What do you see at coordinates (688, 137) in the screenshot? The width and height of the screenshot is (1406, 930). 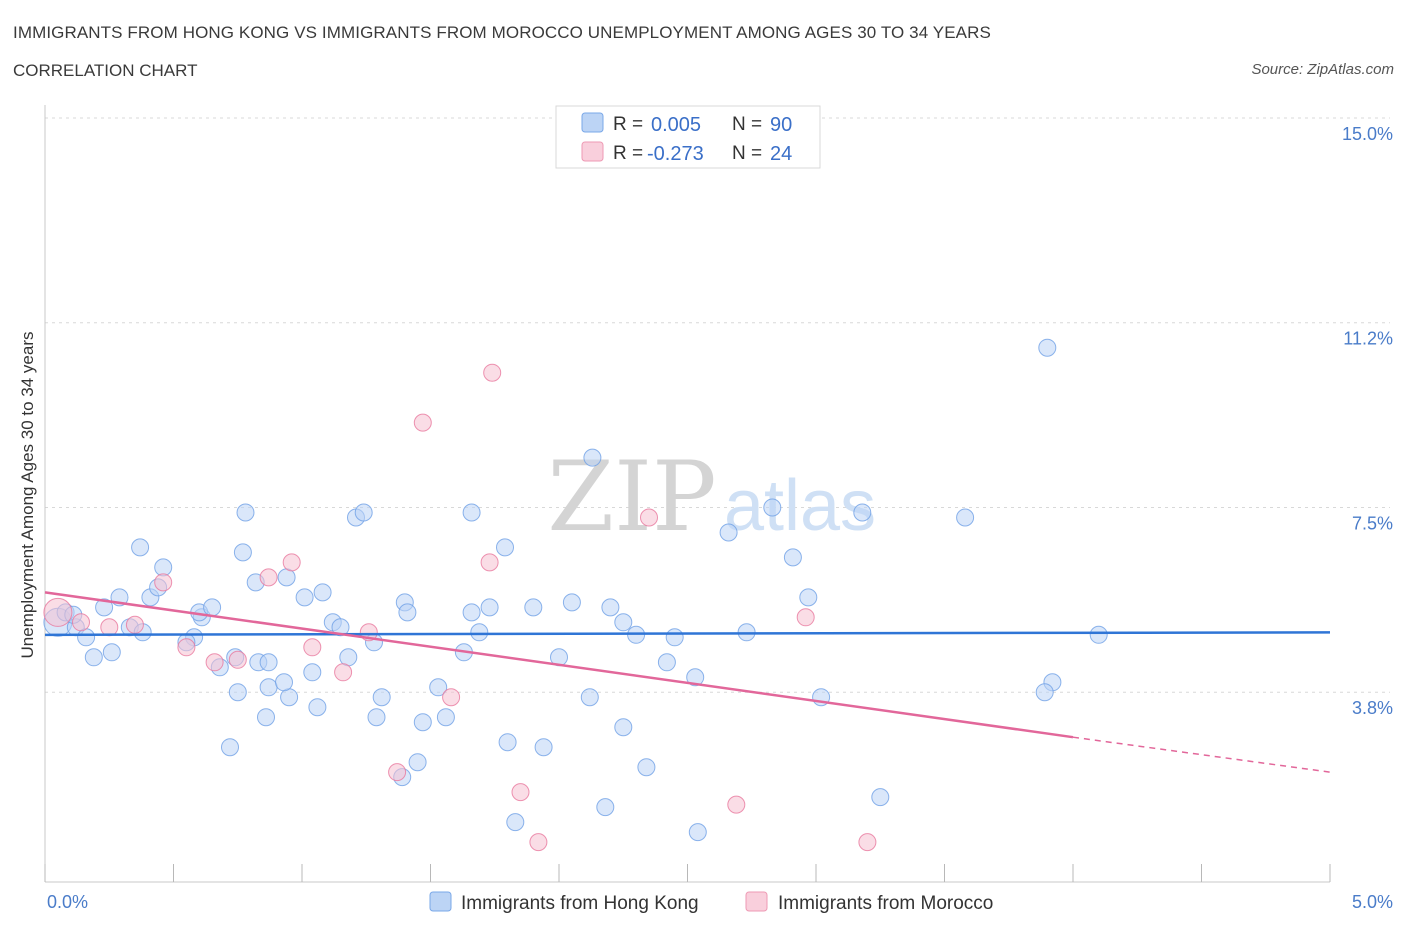 I see `stats-legend: R = 0.005 N = 90 R = -0.273 N = 24` at bounding box center [688, 137].